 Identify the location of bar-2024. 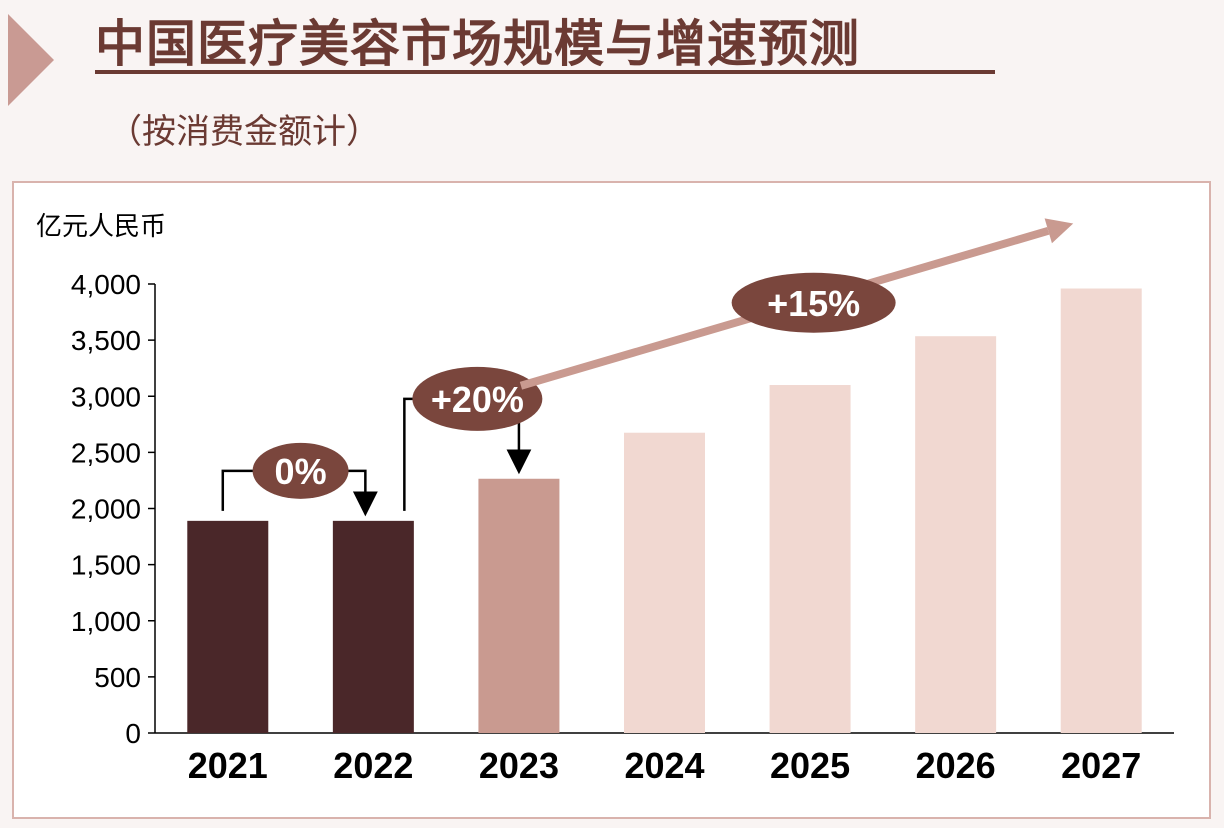
(664, 582).